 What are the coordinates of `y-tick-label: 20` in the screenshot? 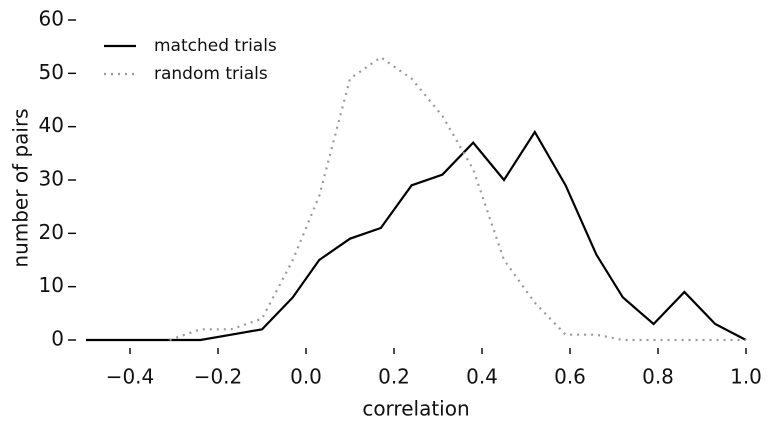 It's located at (51, 232).